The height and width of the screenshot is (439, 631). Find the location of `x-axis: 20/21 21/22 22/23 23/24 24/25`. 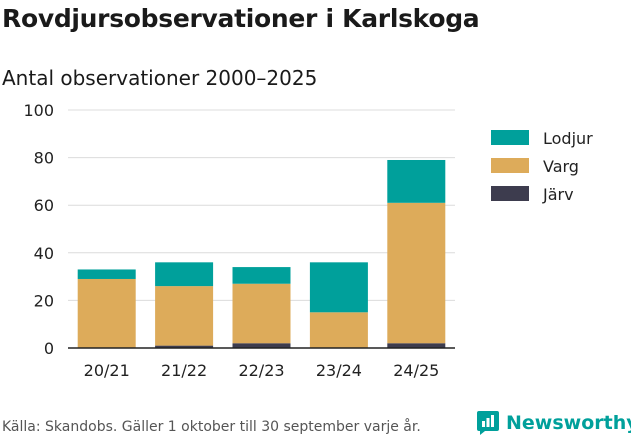

x-axis: 20/21 21/22 22/23 23/24 24/25 is located at coordinates (261, 363).